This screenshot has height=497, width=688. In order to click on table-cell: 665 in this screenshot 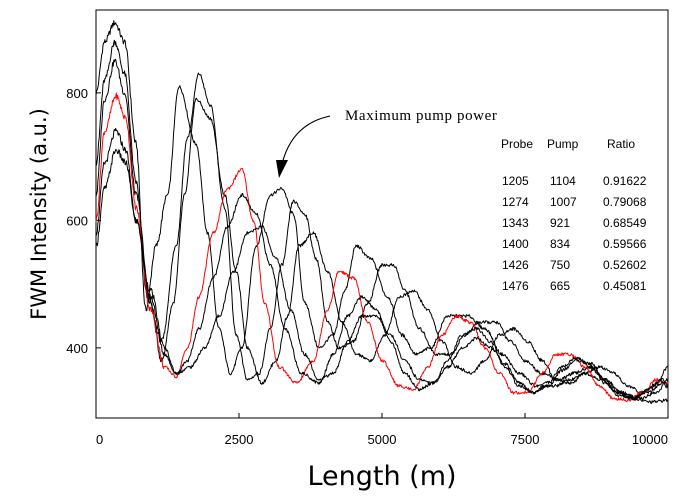, I will do `click(560, 286)`.